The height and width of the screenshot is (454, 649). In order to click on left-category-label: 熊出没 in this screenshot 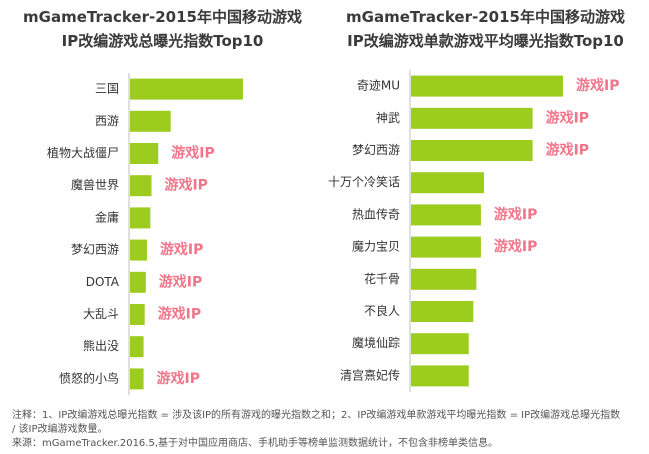, I will do `click(101, 345)`.